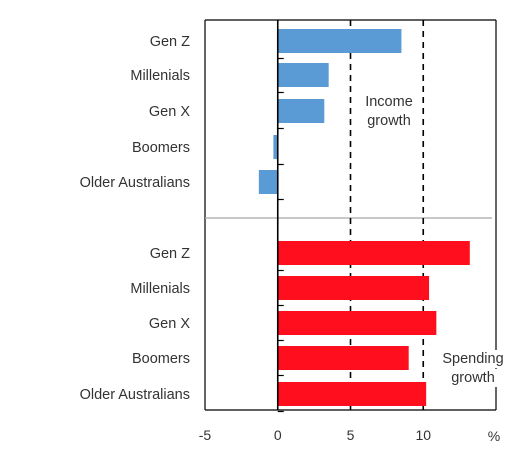  I want to click on annotation-spending: Spending, so click(472, 359).